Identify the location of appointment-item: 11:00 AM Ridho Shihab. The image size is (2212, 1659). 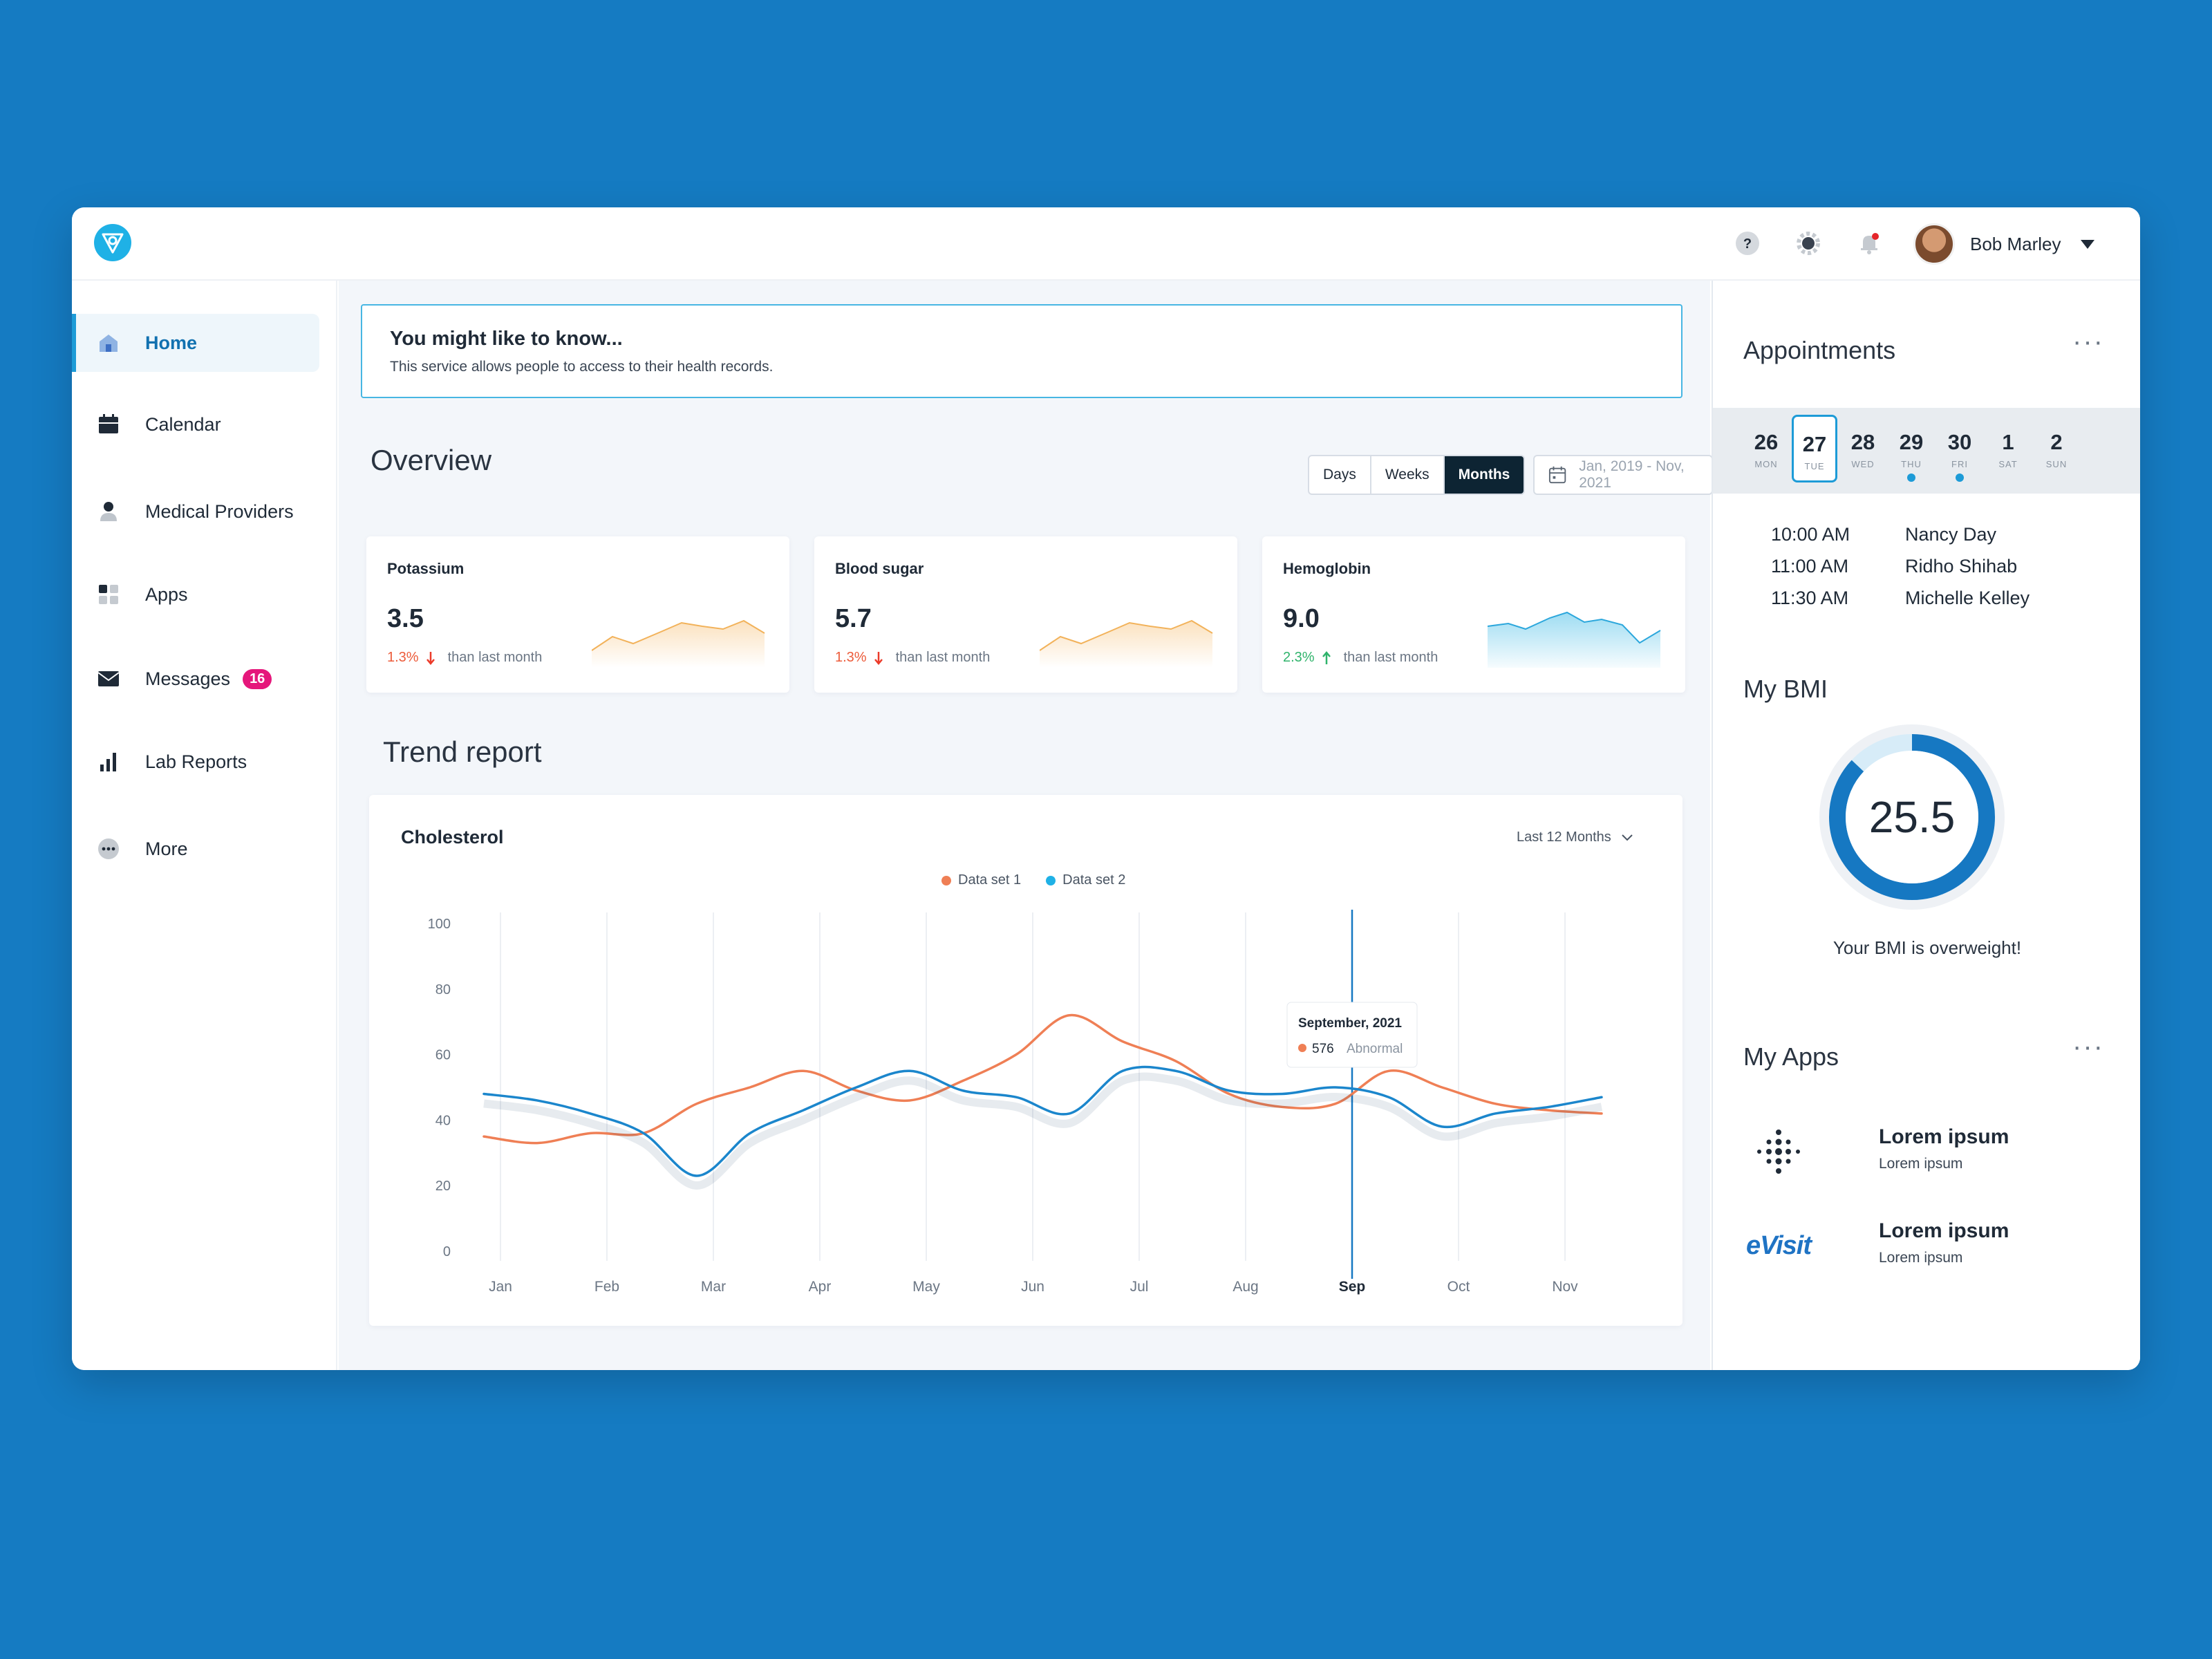
(1894, 566).